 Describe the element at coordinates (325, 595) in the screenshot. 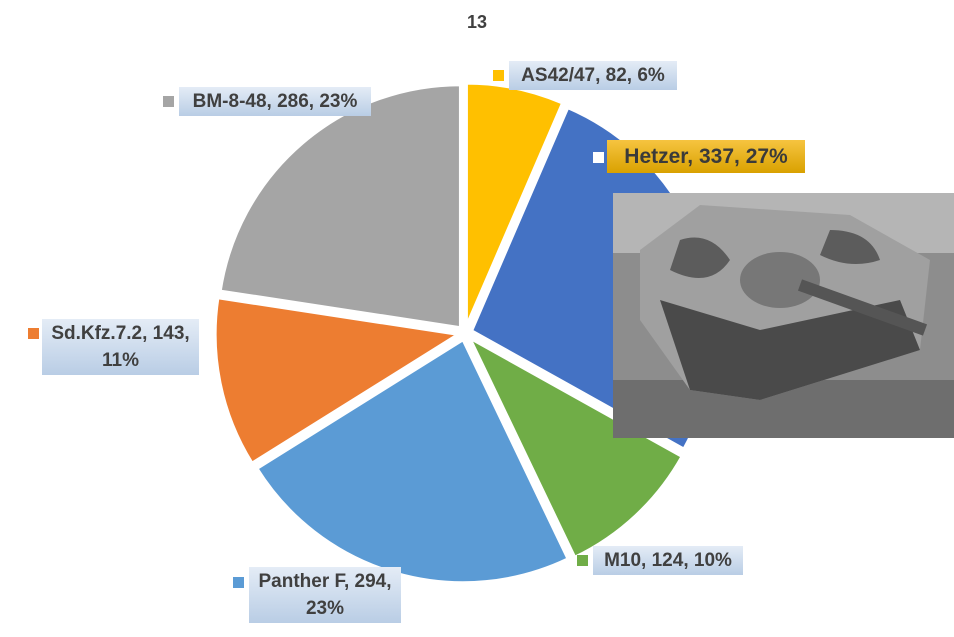

I see `data-label: Panther F, 294, 23%` at that location.